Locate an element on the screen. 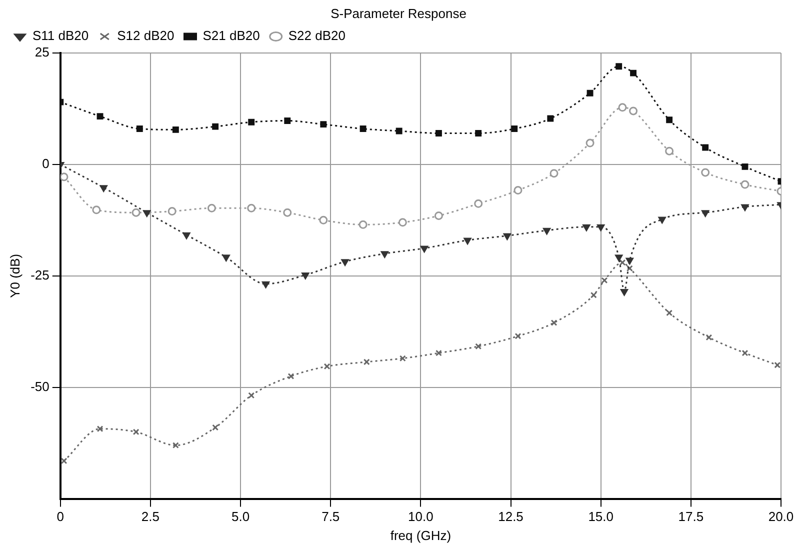 The width and height of the screenshot is (797, 544). legend-label: S11 dB20 is located at coordinates (60, 36).